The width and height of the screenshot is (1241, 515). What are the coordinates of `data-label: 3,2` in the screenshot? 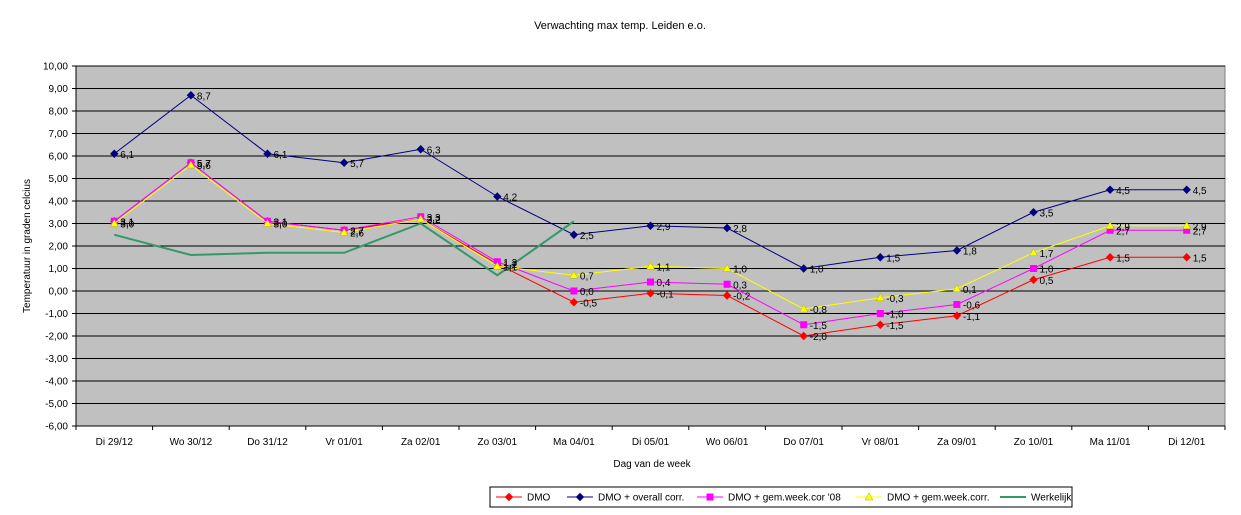 It's located at (434, 220).